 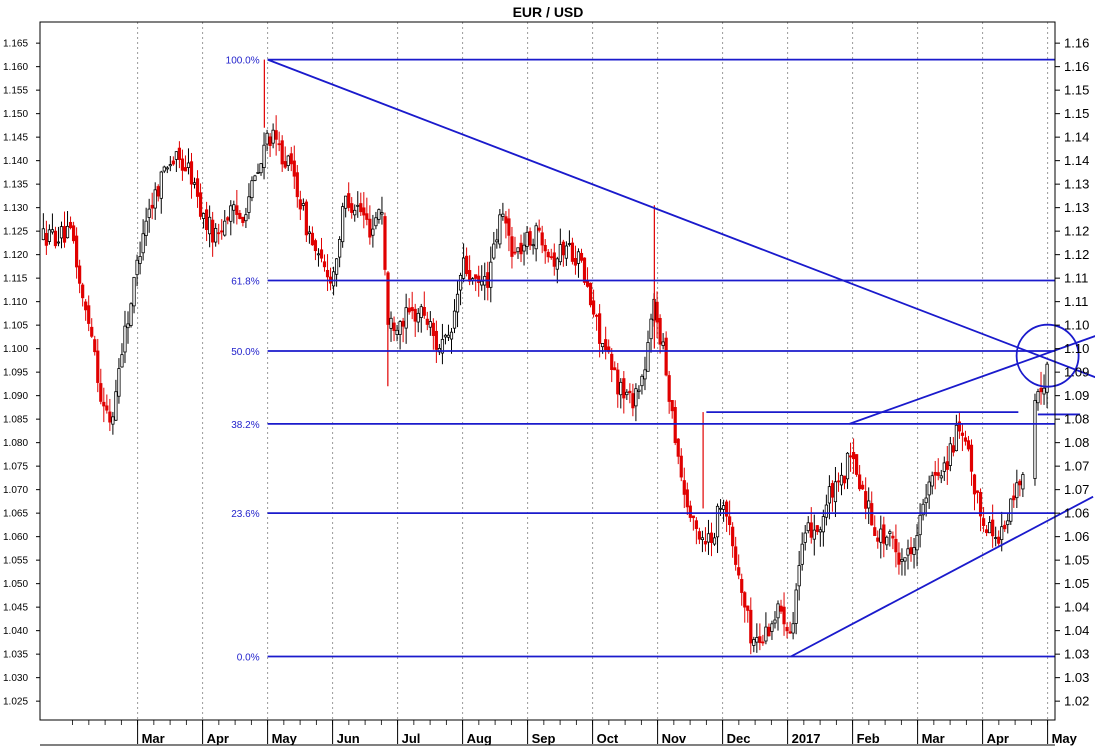 What do you see at coordinates (1076, 325) in the screenshot?
I see `right-tick-label: 1.10` at bounding box center [1076, 325].